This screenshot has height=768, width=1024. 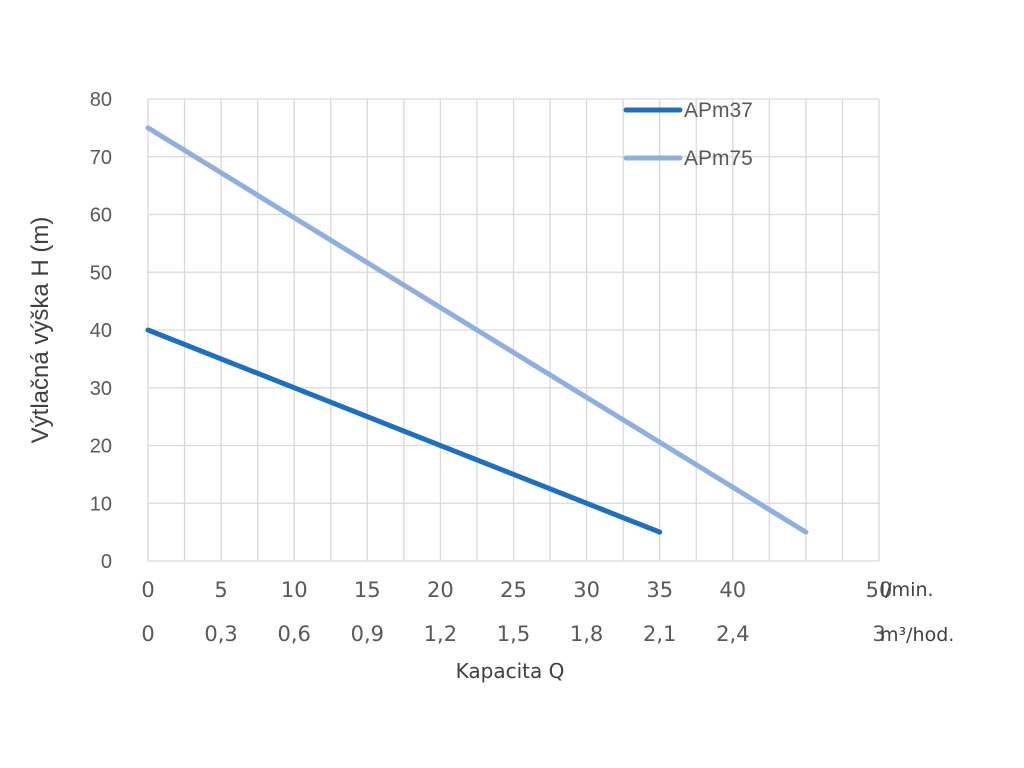 What do you see at coordinates (510, 671) in the screenshot?
I see `x-axis-label: Kapacita Q` at bounding box center [510, 671].